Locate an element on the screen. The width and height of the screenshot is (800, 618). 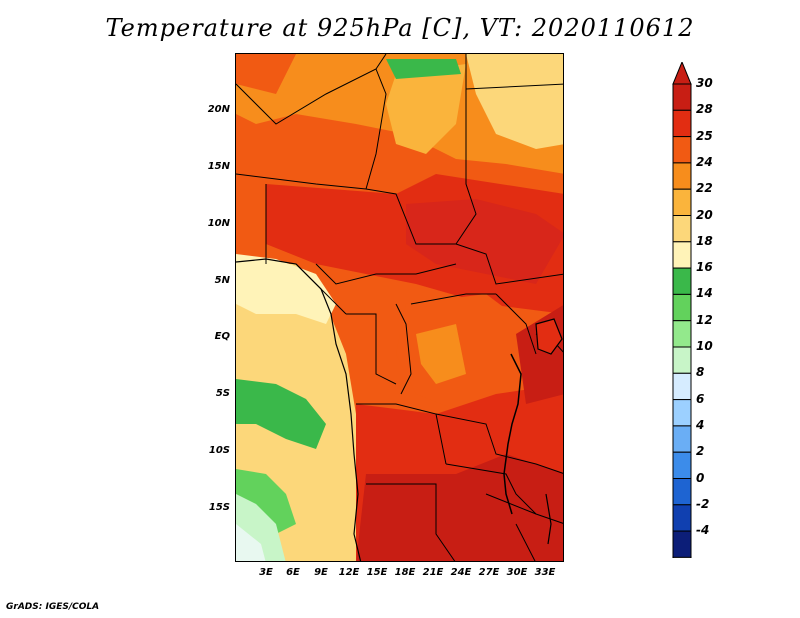
y-tick-label: 5N is located at coordinates (222, 280).